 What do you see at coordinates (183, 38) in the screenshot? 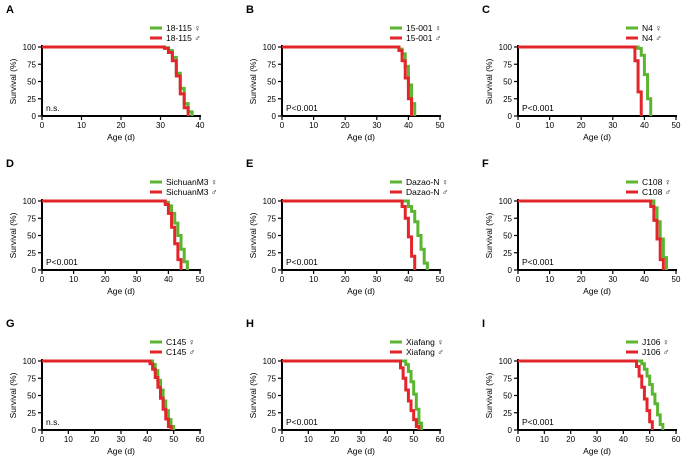
I see `legend-entry-male: 18-115 ♂` at bounding box center [183, 38].